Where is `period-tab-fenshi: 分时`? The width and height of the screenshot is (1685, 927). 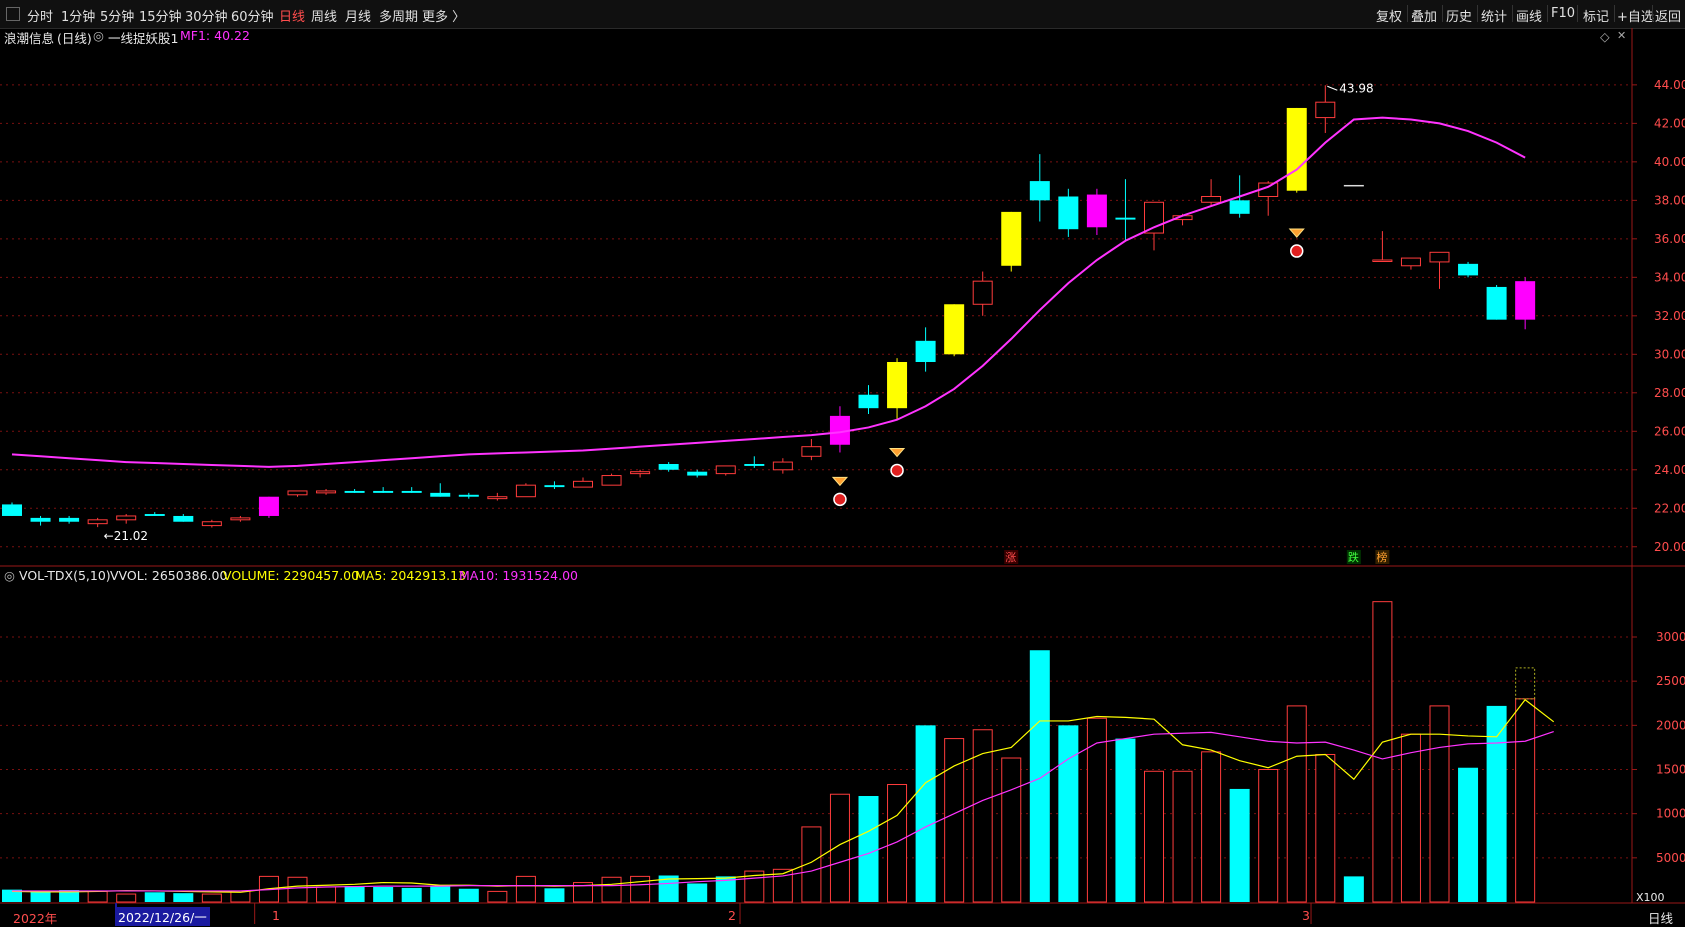
period-tab-fenshi: 分时 is located at coordinates (40, 17).